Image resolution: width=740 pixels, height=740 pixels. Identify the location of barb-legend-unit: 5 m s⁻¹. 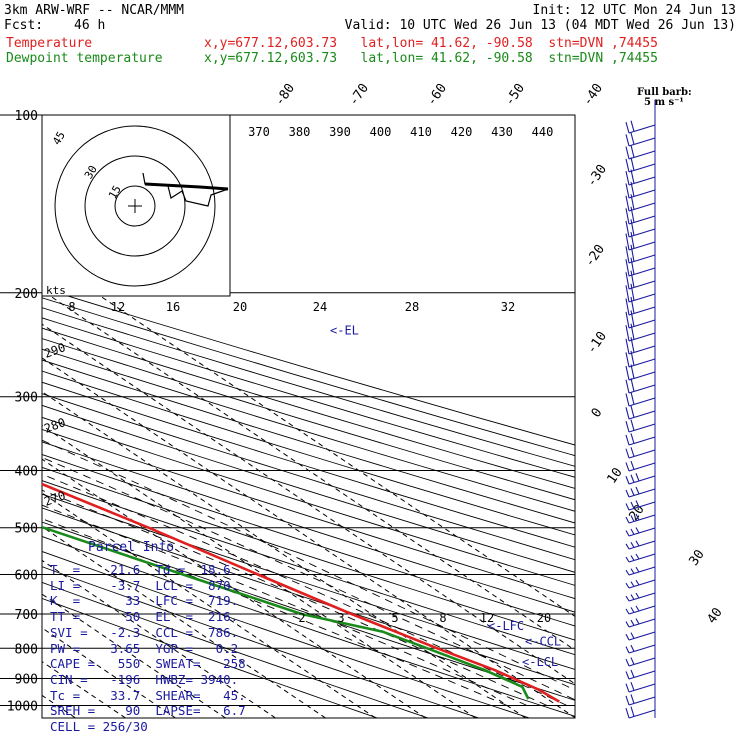
(664, 102).